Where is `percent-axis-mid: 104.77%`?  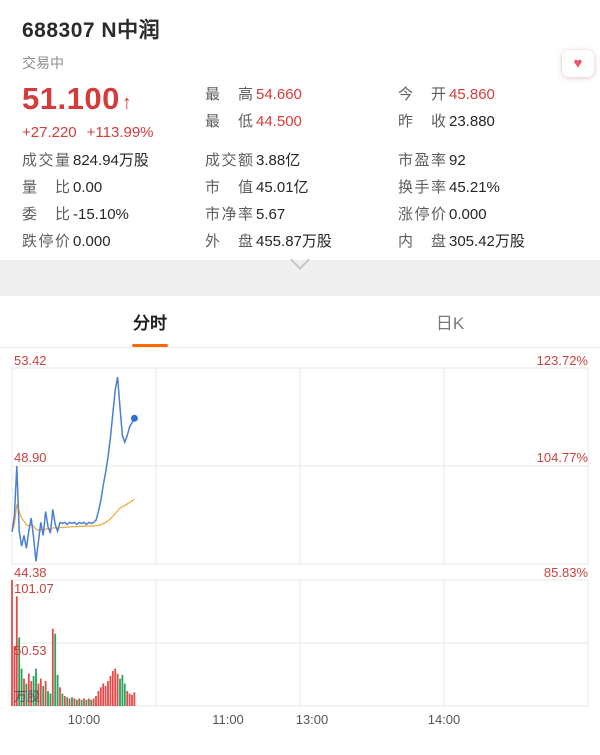
percent-axis-mid: 104.77% is located at coordinates (562, 457).